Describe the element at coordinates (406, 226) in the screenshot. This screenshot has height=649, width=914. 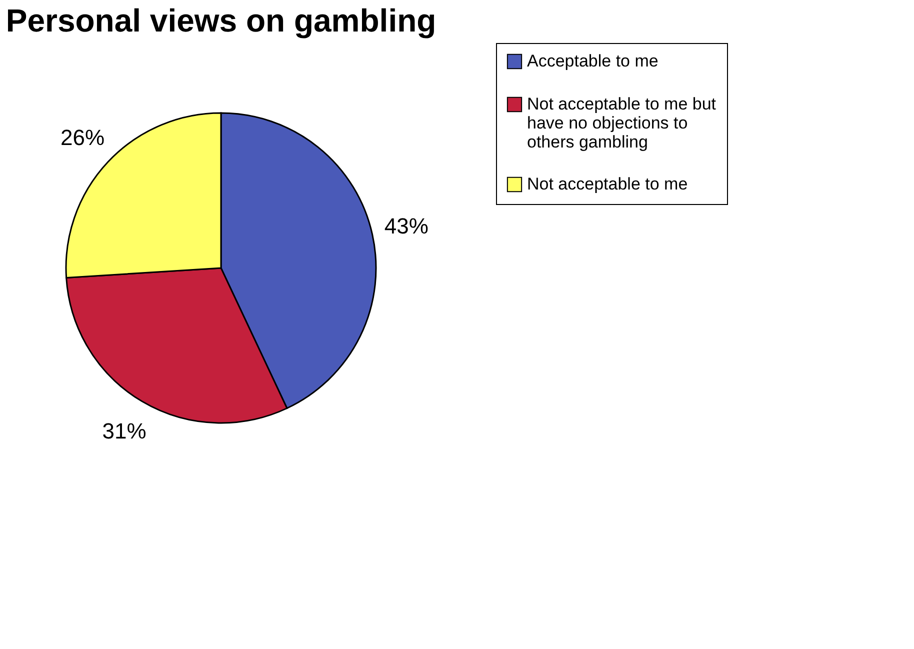
I see `data-label: 43%` at that location.